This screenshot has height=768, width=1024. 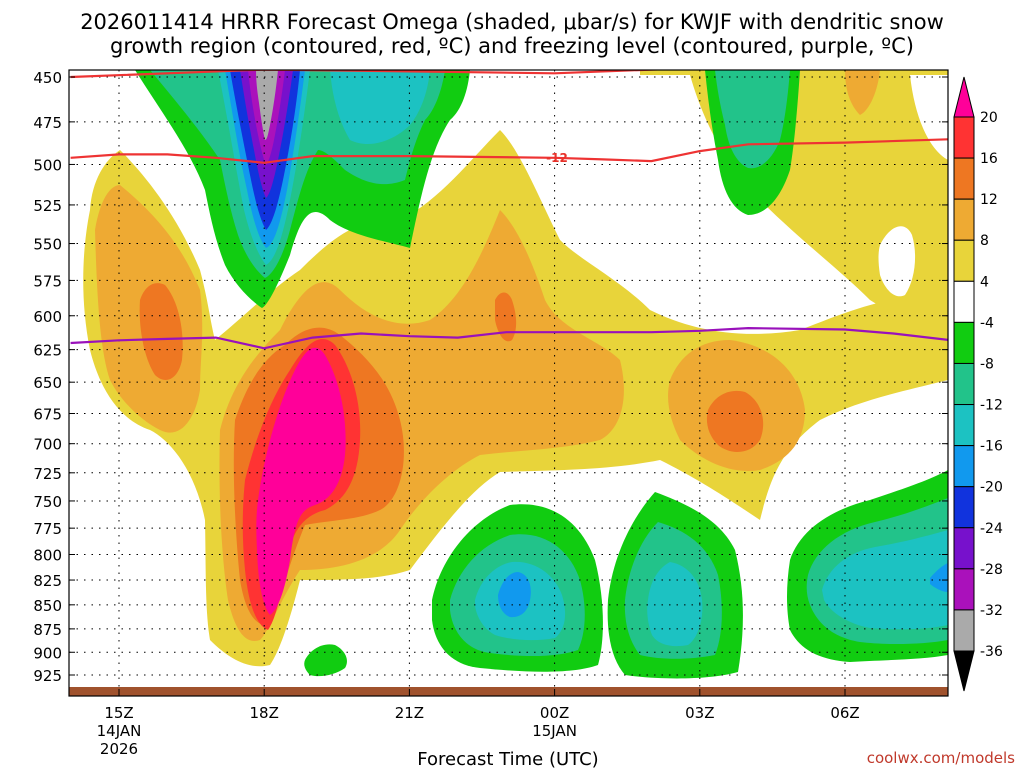 I want to click on colorbar-label: 4, so click(x=984, y=282).